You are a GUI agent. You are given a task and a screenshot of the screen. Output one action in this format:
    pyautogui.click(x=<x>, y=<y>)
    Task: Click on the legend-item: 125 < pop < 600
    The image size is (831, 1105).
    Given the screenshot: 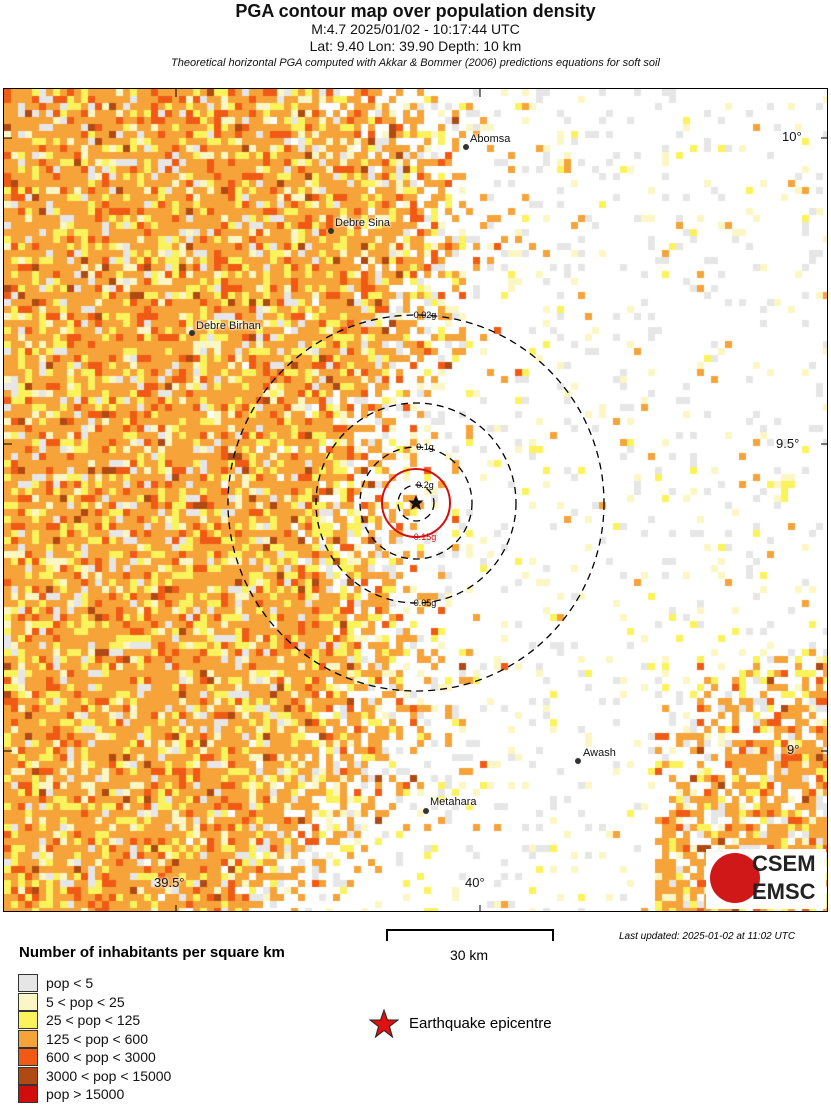 What is the action you would take?
    pyautogui.click(x=83, y=1038)
    